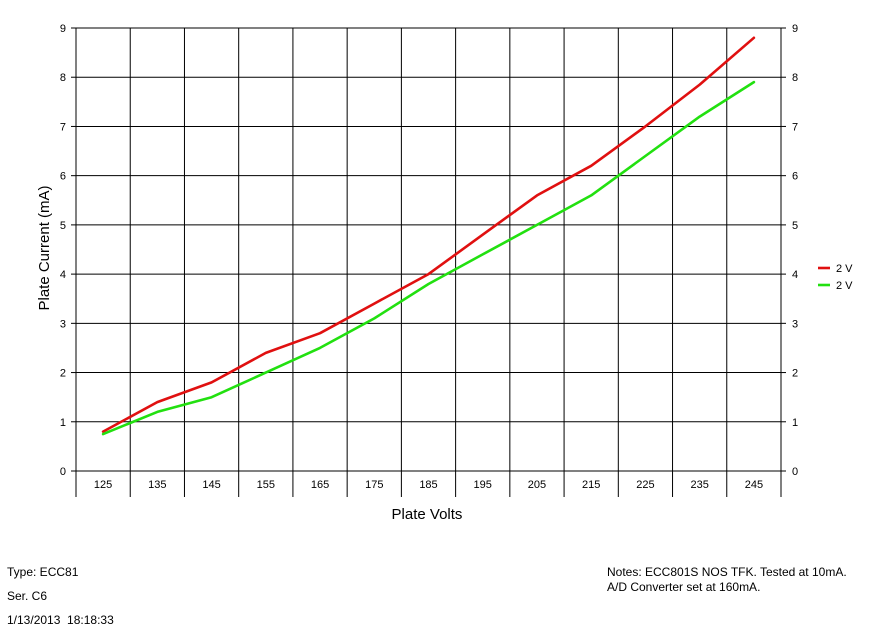 This screenshot has width=872, height=636. I want to click on y-tick-label-right: 6, so click(795, 177).